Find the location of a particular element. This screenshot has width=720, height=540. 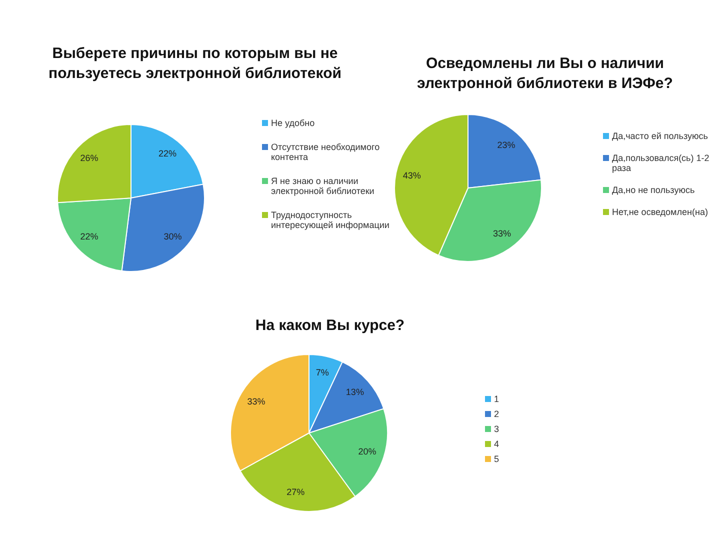

legend-label: Да,часто ей пользуюсь is located at coordinates (660, 136).